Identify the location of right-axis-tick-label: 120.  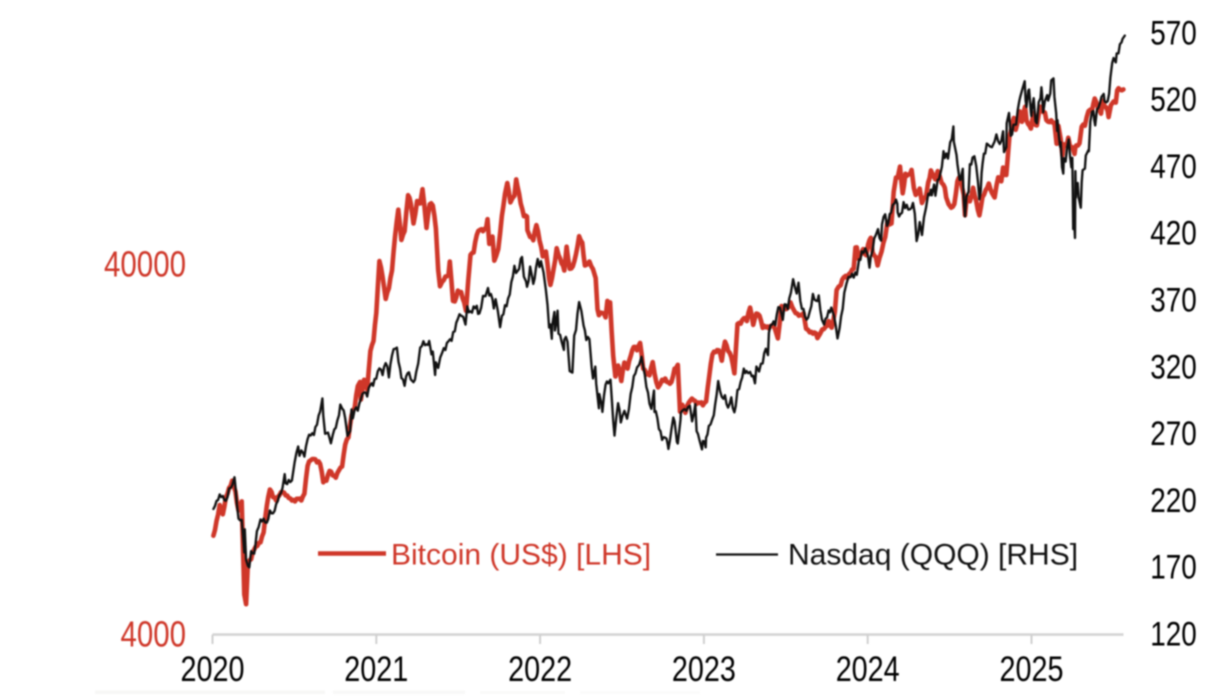
(1173, 635).